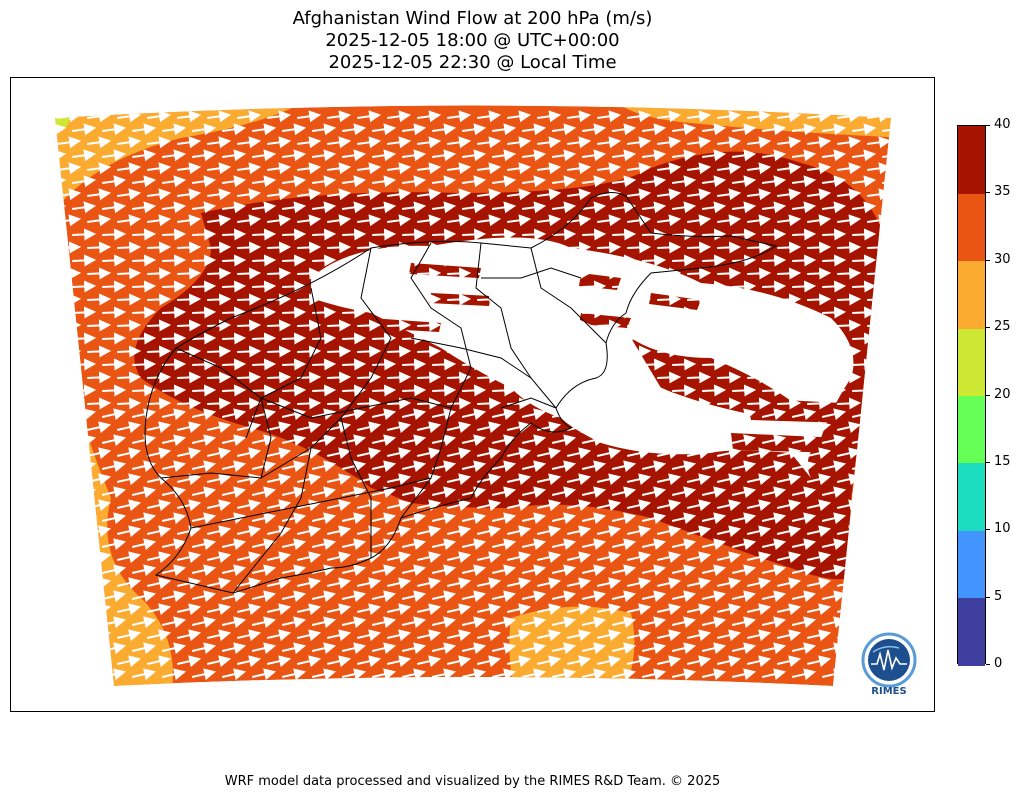  I want to click on rimes-logo: RIMES, so click(889, 665).